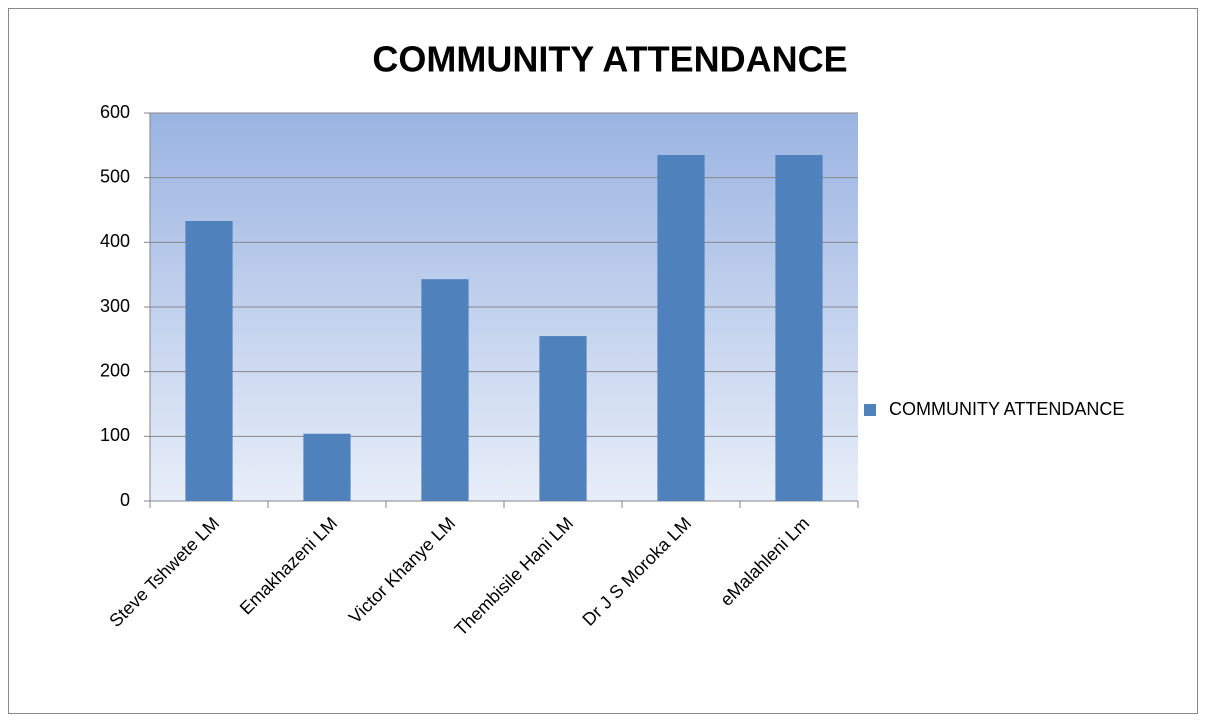 This screenshot has width=1206, height=722. What do you see at coordinates (1006, 409) in the screenshot?
I see `legend-label: COMMUNITY ATTENDANCE` at bounding box center [1006, 409].